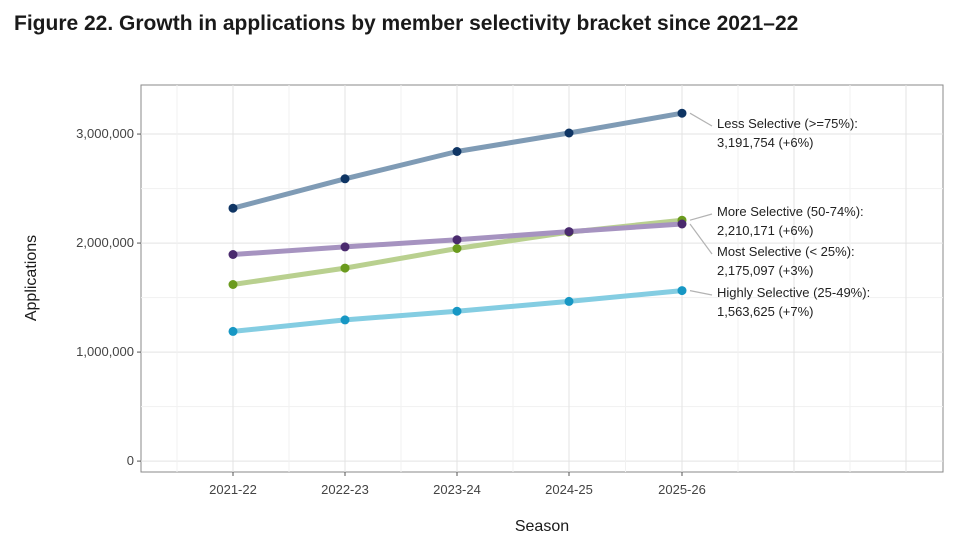 This screenshot has height=542, width=966. Describe the element at coordinates (130, 460) in the screenshot. I see `y-tick-label: 0` at that location.